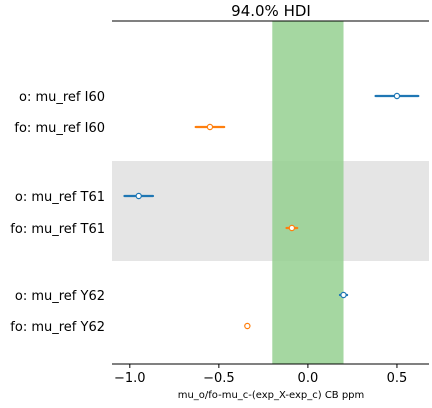 This screenshot has height=408, width=432. I want to click on x-tick-label: −0.5, so click(219, 378).